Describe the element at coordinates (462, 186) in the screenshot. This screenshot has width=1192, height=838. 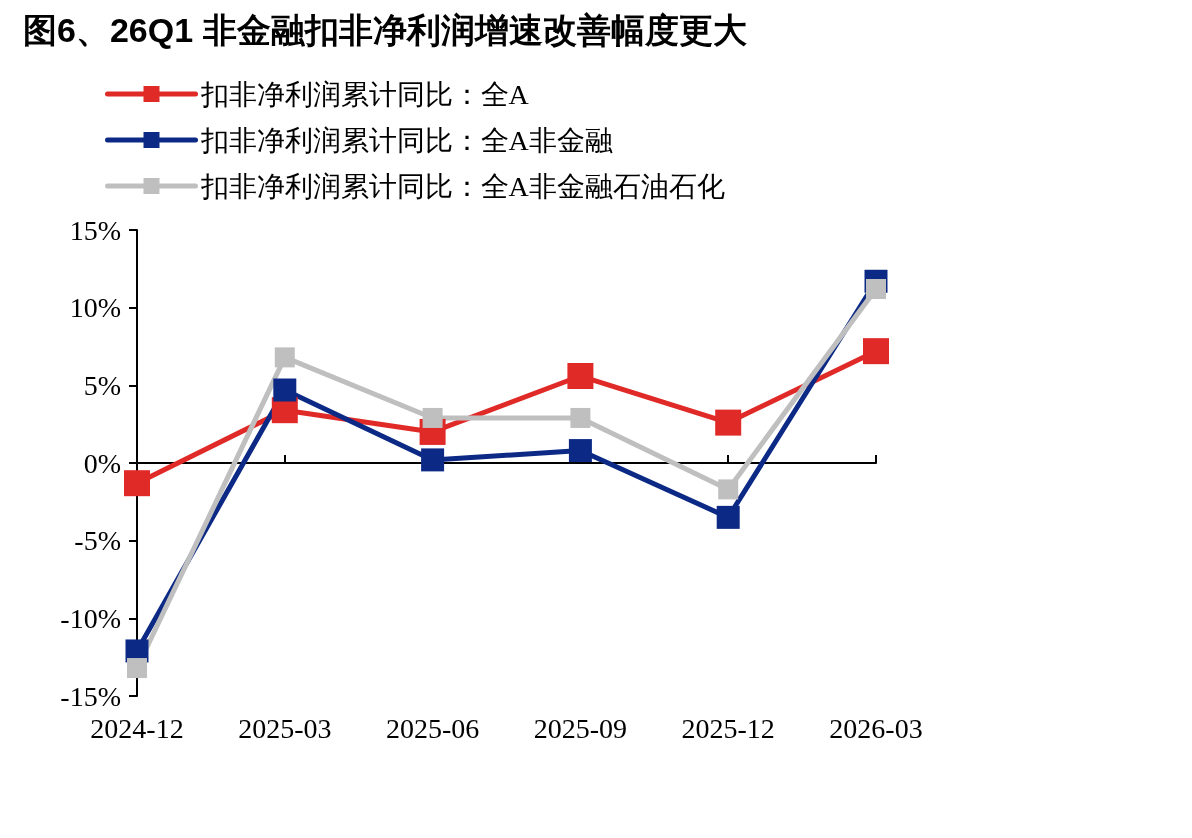
I see `legend-label: 扣非净利润累计同比：全A非金融石油石化` at that location.